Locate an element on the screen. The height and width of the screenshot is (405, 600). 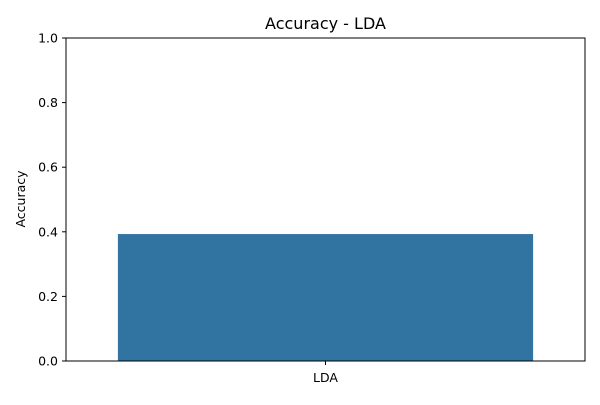
y-axis-ticks: 0.0 0.2 0.4 0.6 0.8 1.0 is located at coordinates (52, 200).